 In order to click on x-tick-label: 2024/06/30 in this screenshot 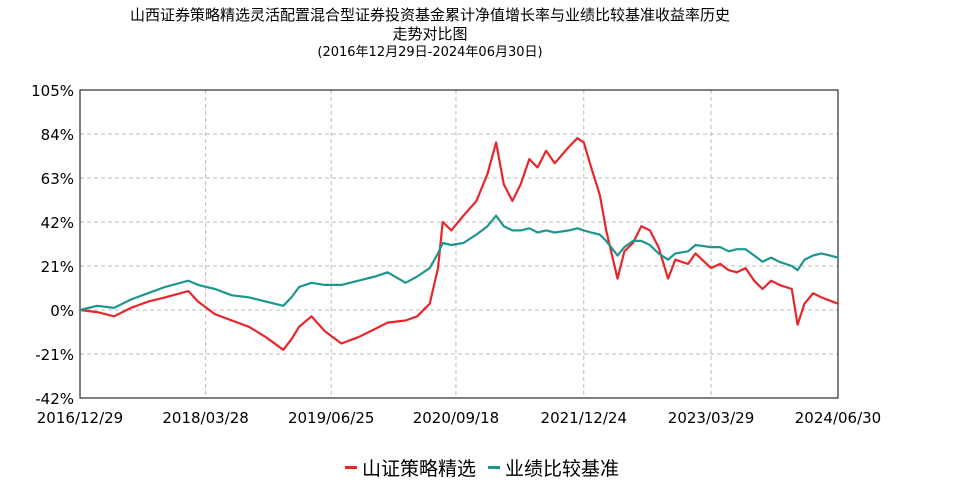, I will do `click(838, 418)`.